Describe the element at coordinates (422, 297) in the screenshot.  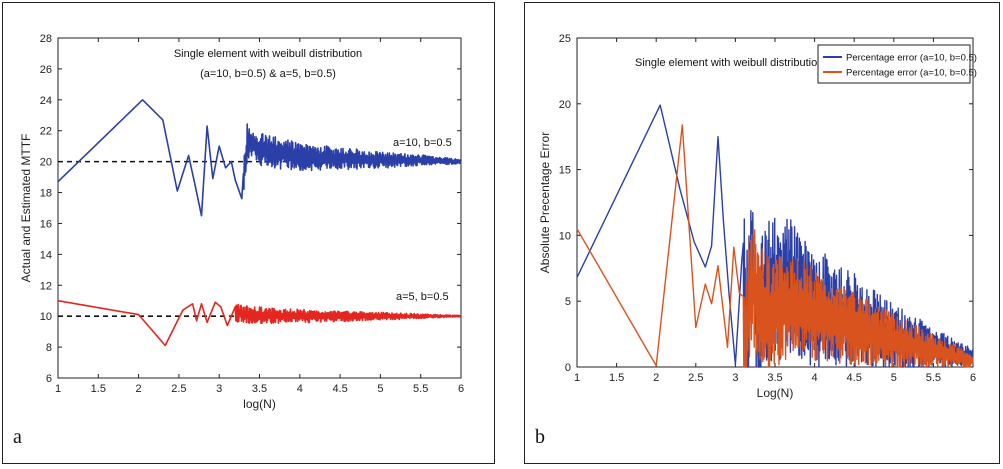
I see `annotation-red: a=5, b=0.5` at that location.